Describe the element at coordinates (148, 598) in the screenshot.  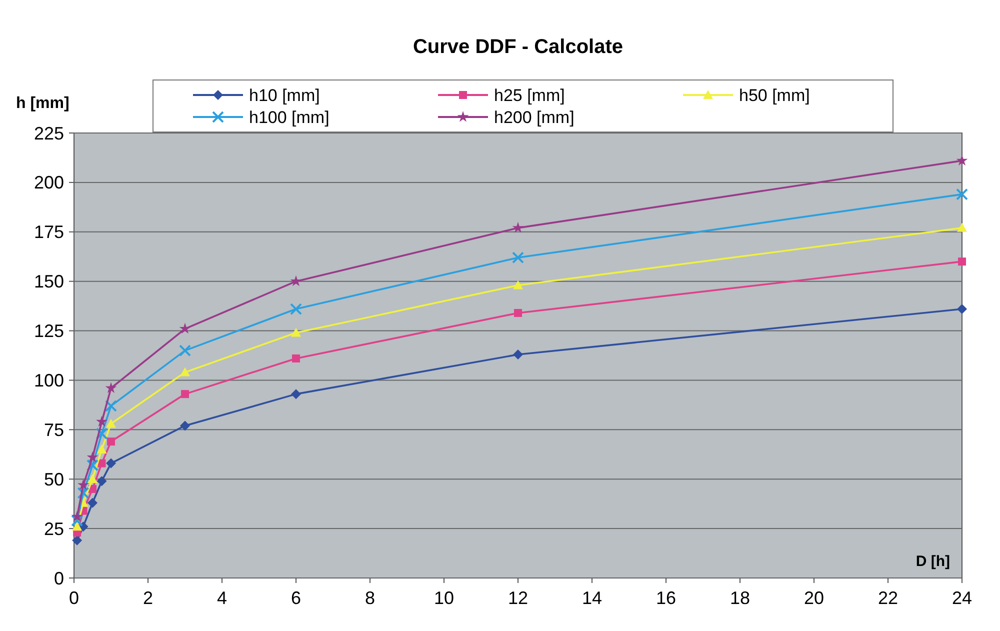
I see `x-tick-label: 2` at that location.